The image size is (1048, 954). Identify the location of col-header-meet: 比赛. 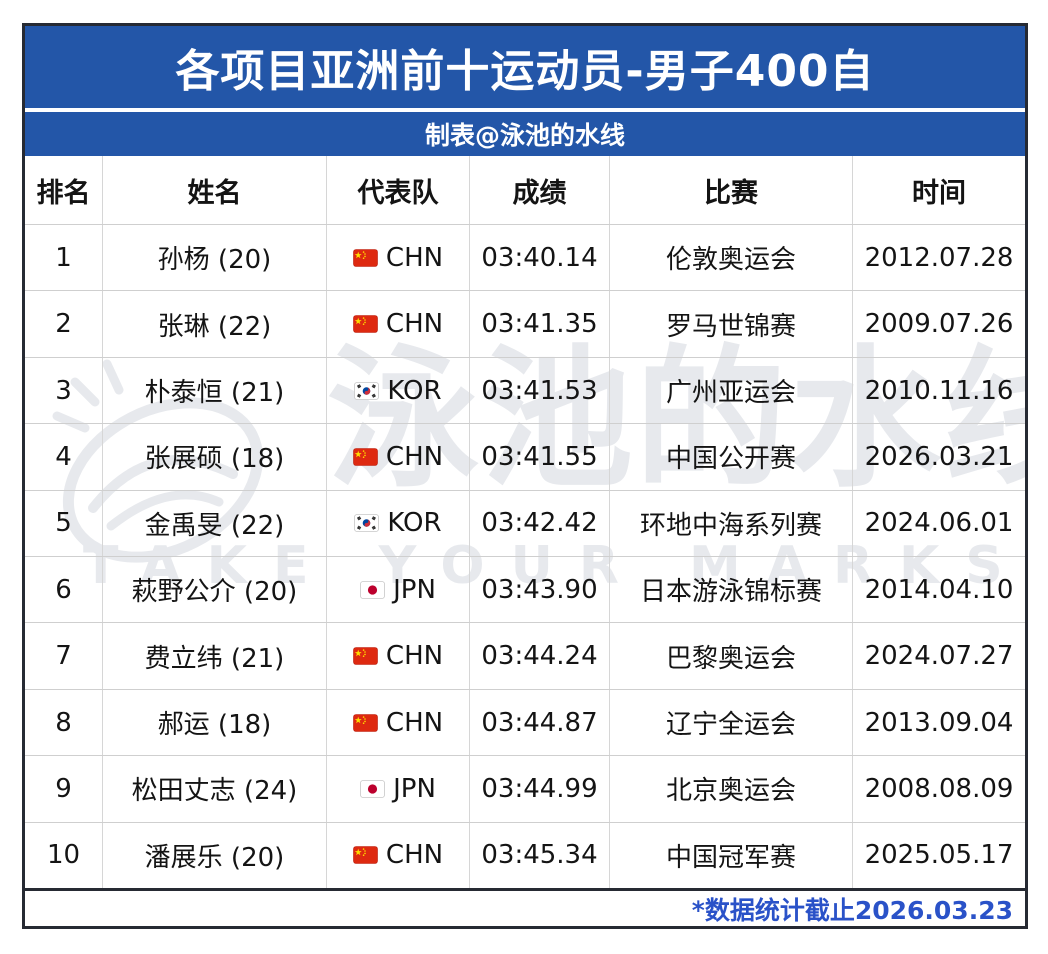
(731, 190).